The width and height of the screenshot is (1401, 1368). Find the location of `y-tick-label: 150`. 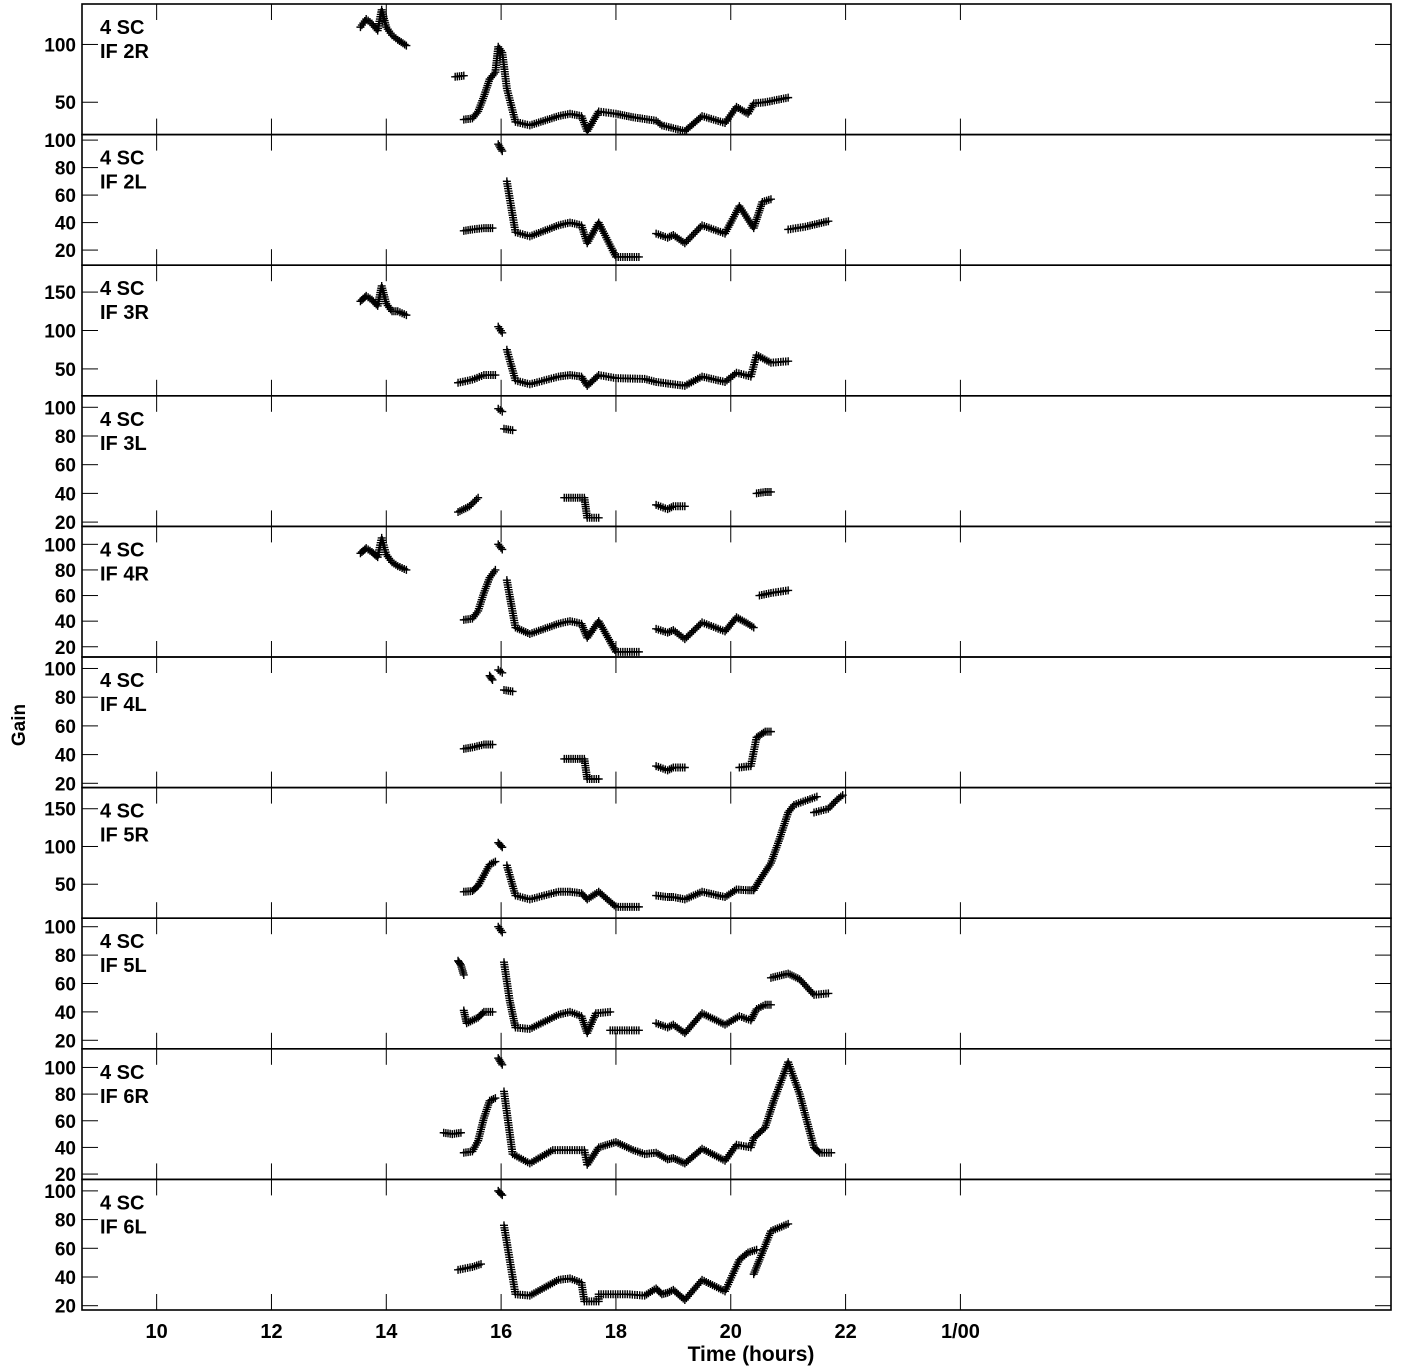

y-tick-label: 150 is located at coordinates (60, 810).